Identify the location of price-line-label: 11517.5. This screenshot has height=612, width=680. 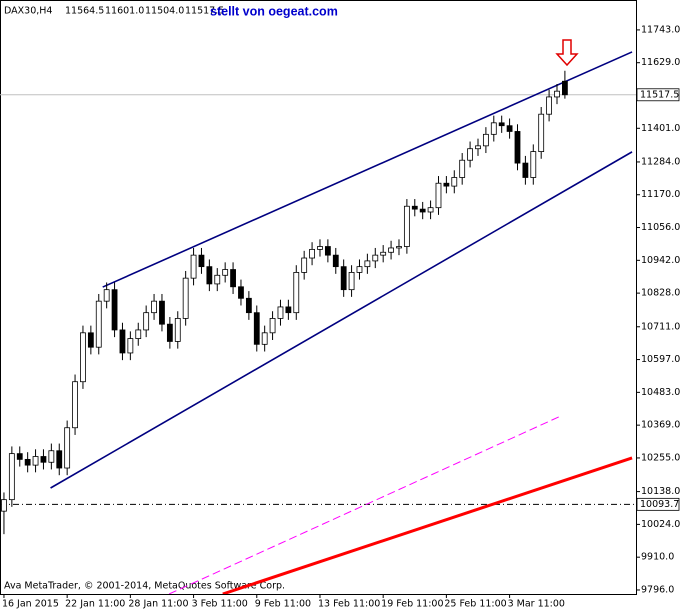
(659, 94).